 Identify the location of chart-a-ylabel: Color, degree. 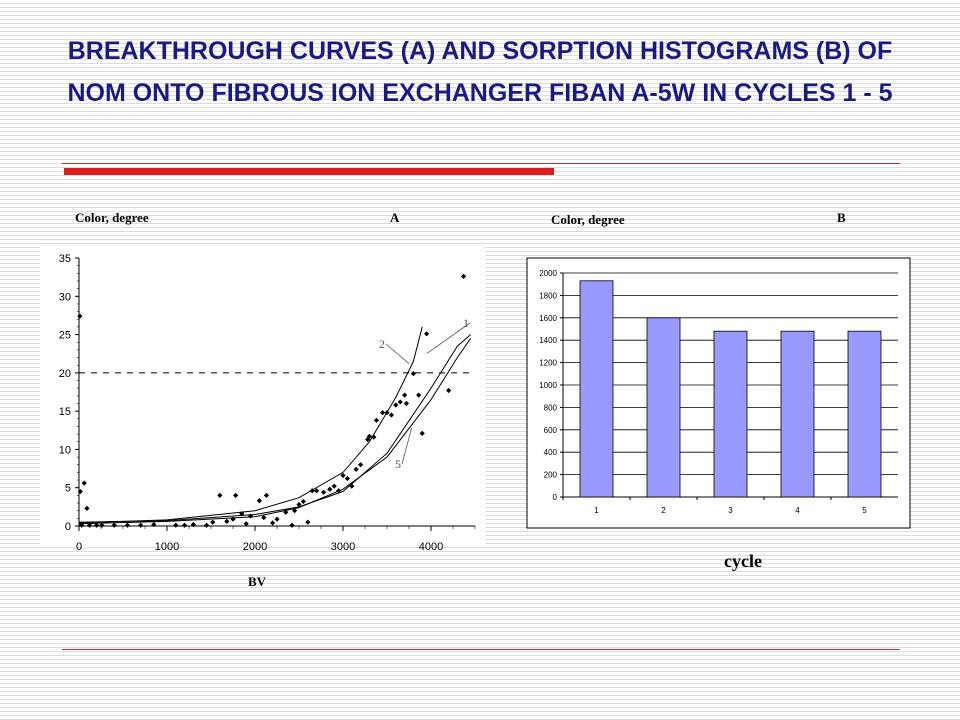
(112, 217).